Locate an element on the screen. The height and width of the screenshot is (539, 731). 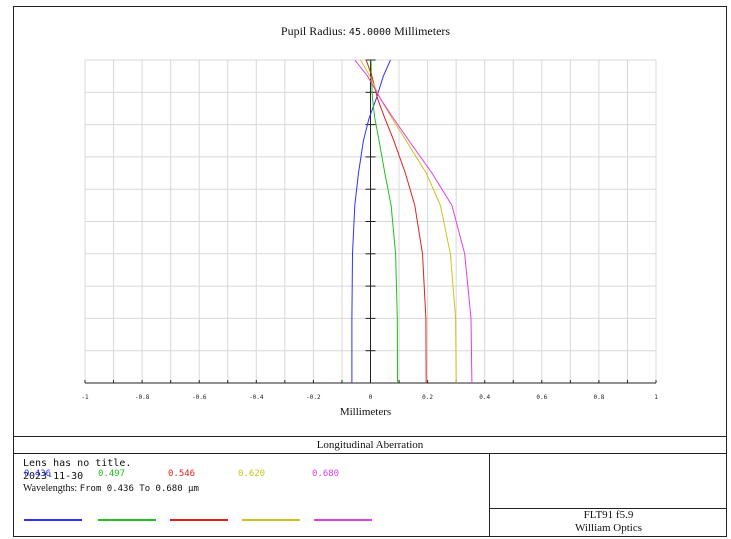
lens-name-line2: William Optics is located at coordinates (608, 528).